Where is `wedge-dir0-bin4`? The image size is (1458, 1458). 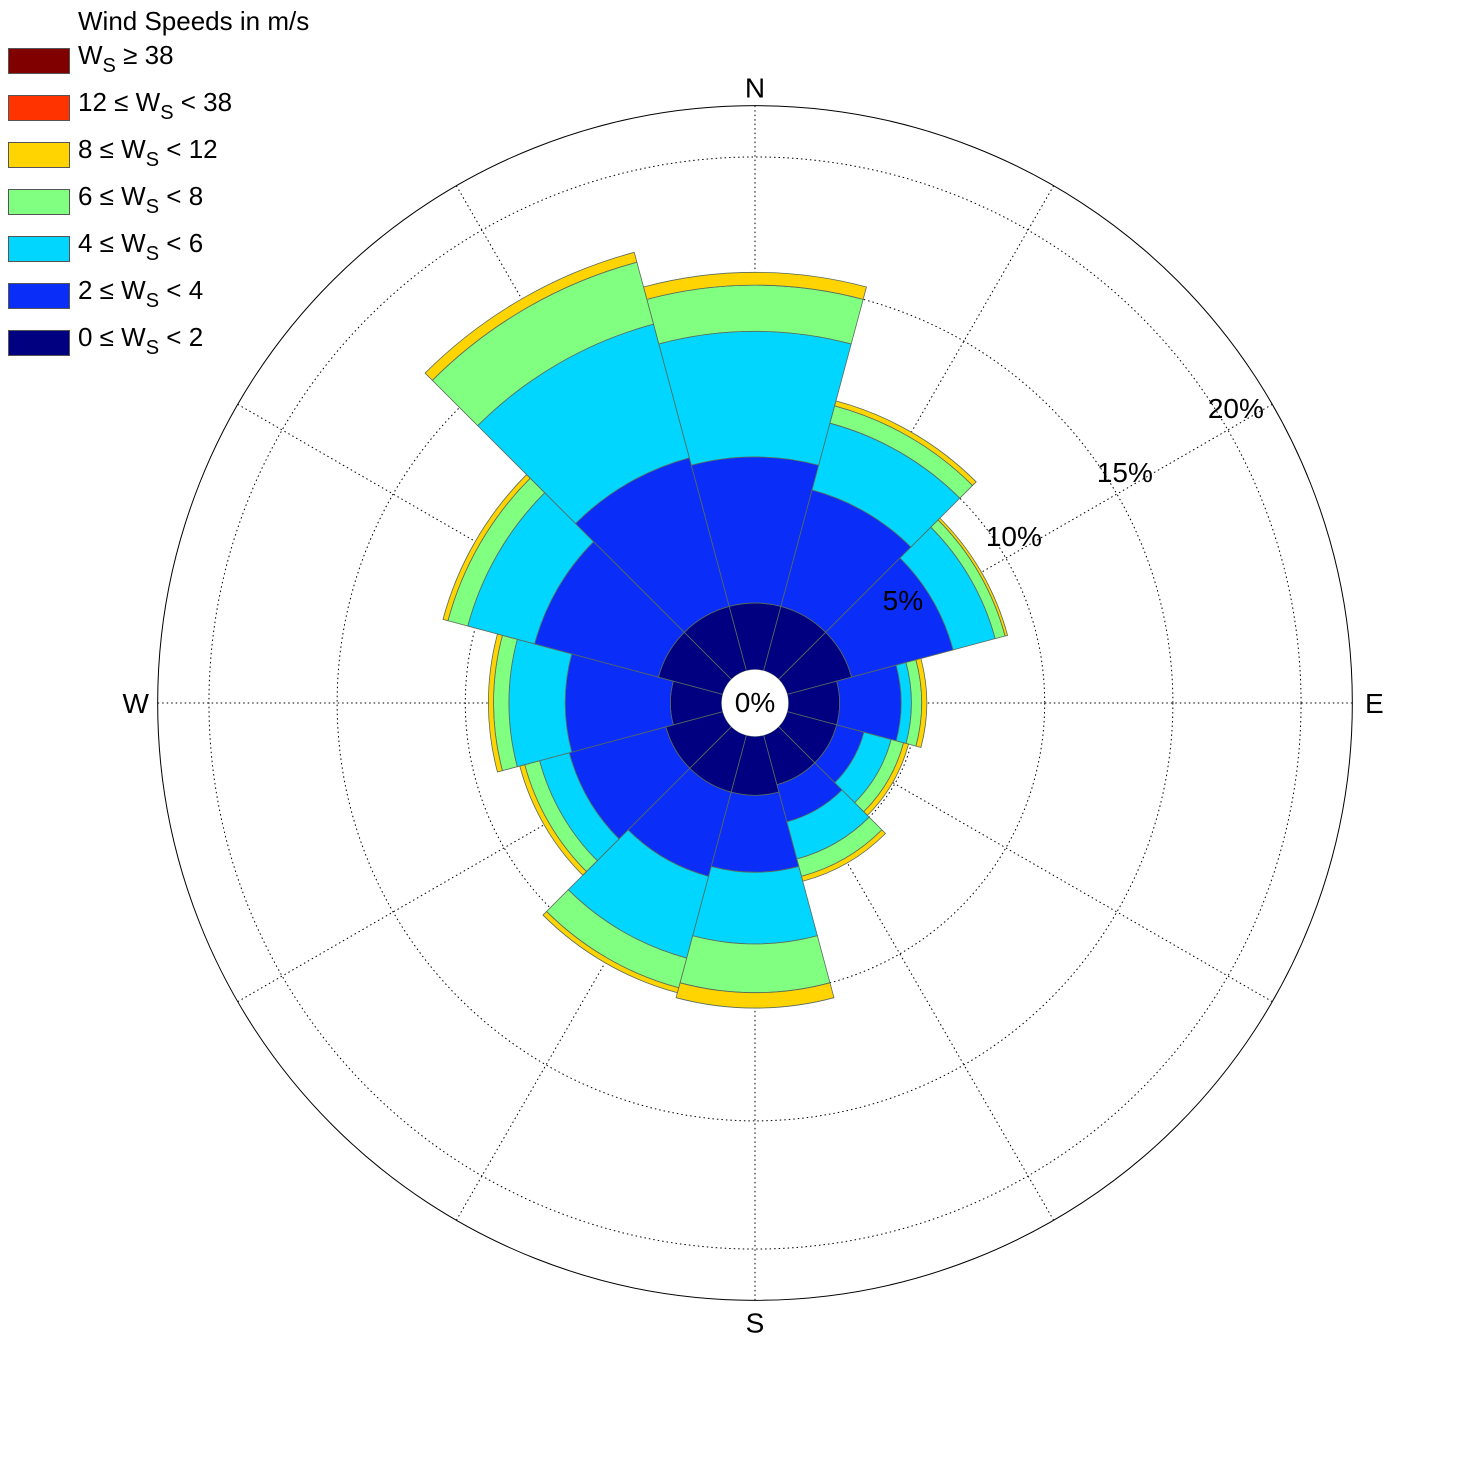 wedge-dir0-bin4 is located at coordinates (755, 285).